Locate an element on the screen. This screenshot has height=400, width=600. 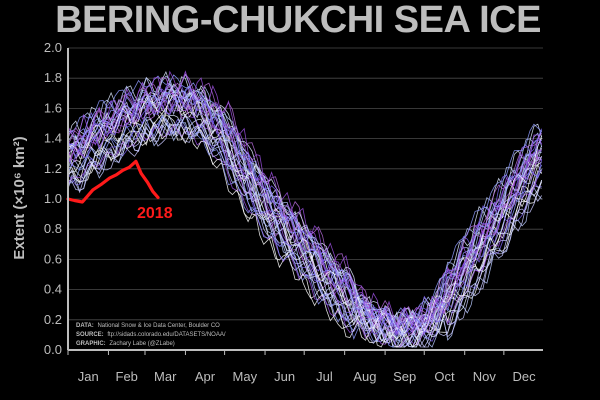
x-tick-label: Mar is located at coordinates (165, 376).